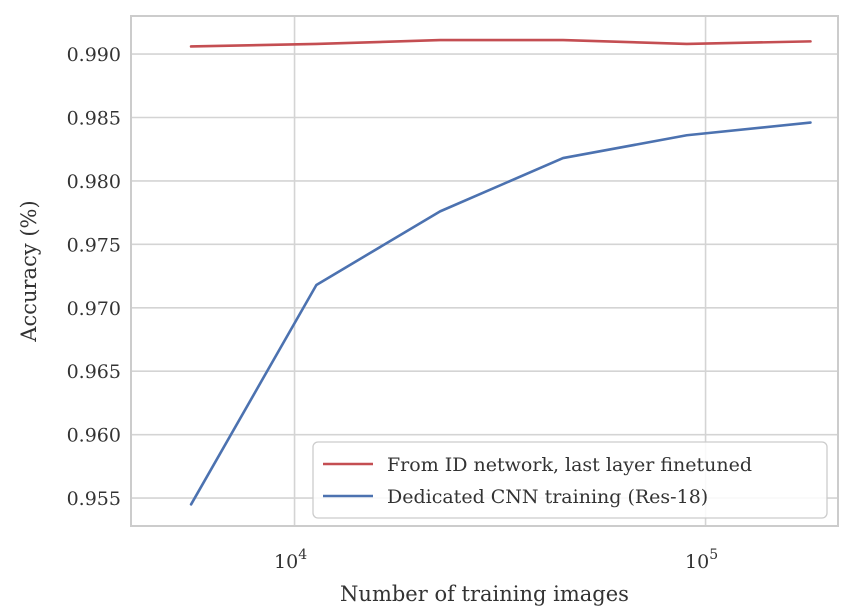 Image resolution: width=861 pixels, height=616 pixels. I want to click on y-tick-label: 0.975, so click(94, 245).